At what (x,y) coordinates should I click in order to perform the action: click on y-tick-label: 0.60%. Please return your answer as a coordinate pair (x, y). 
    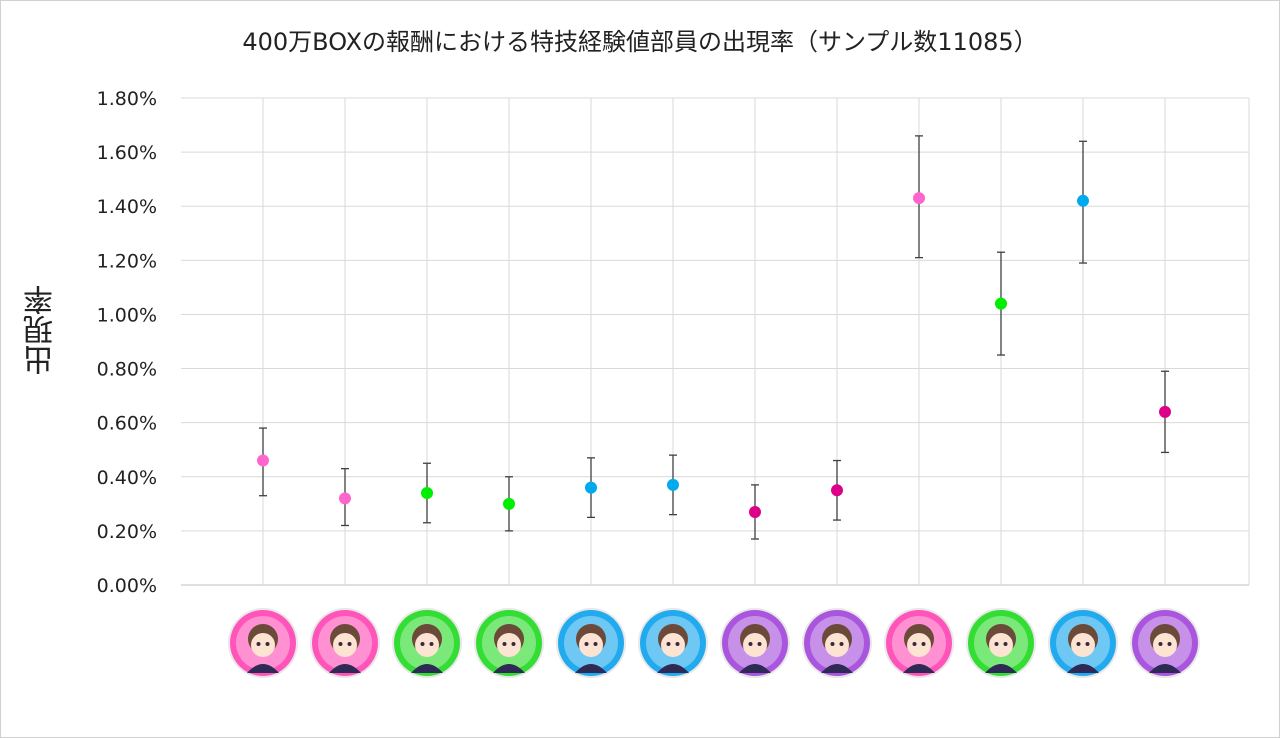
    Looking at the image, I should click on (127, 424).